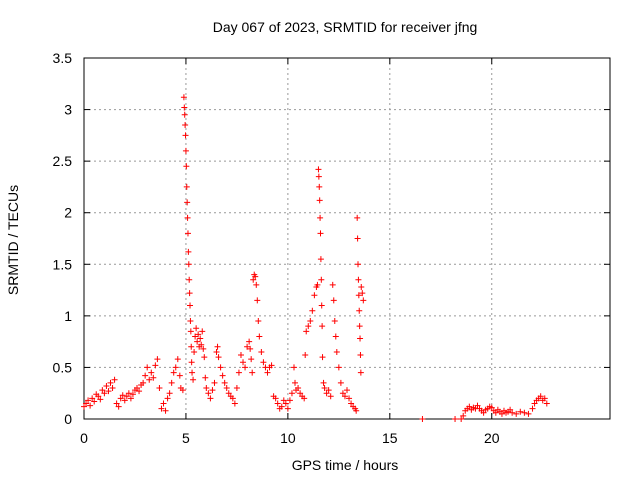 Image resolution: width=640 pixels, height=480 pixels. I want to click on y-tick-label: 2, so click(68, 213).